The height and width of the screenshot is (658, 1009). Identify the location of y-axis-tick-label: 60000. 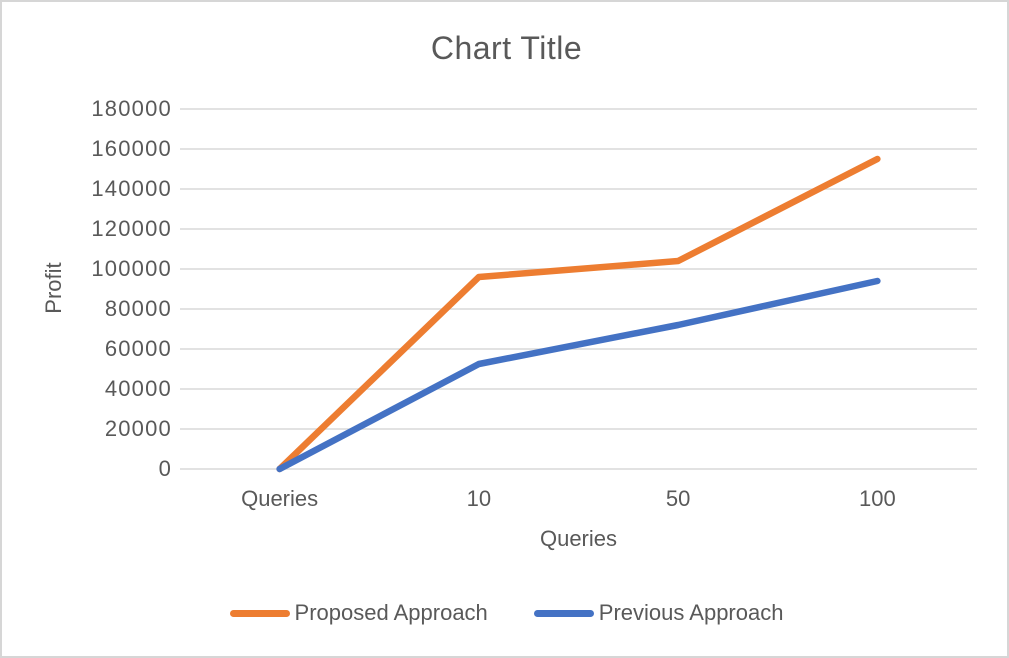
(138, 348).